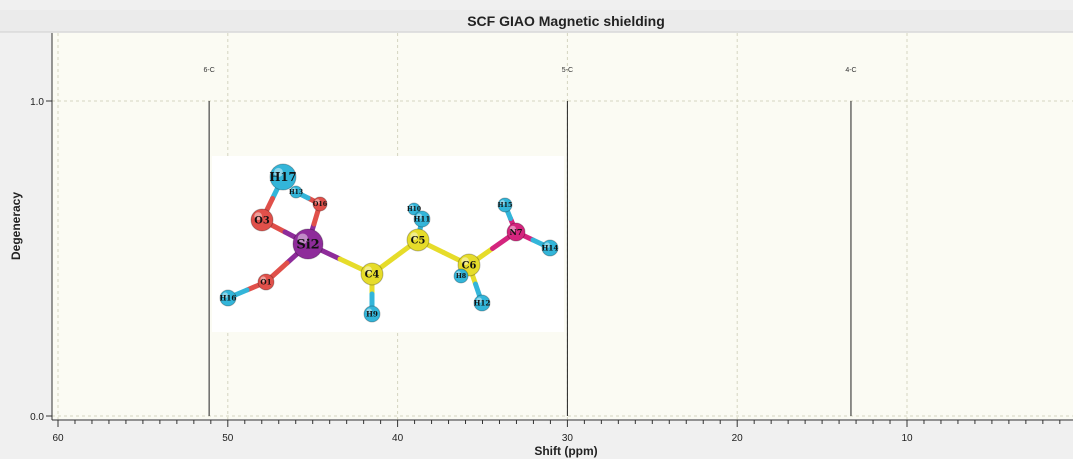 The image size is (1073, 459). I want to click on atom-label: Si2, so click(307, 245).